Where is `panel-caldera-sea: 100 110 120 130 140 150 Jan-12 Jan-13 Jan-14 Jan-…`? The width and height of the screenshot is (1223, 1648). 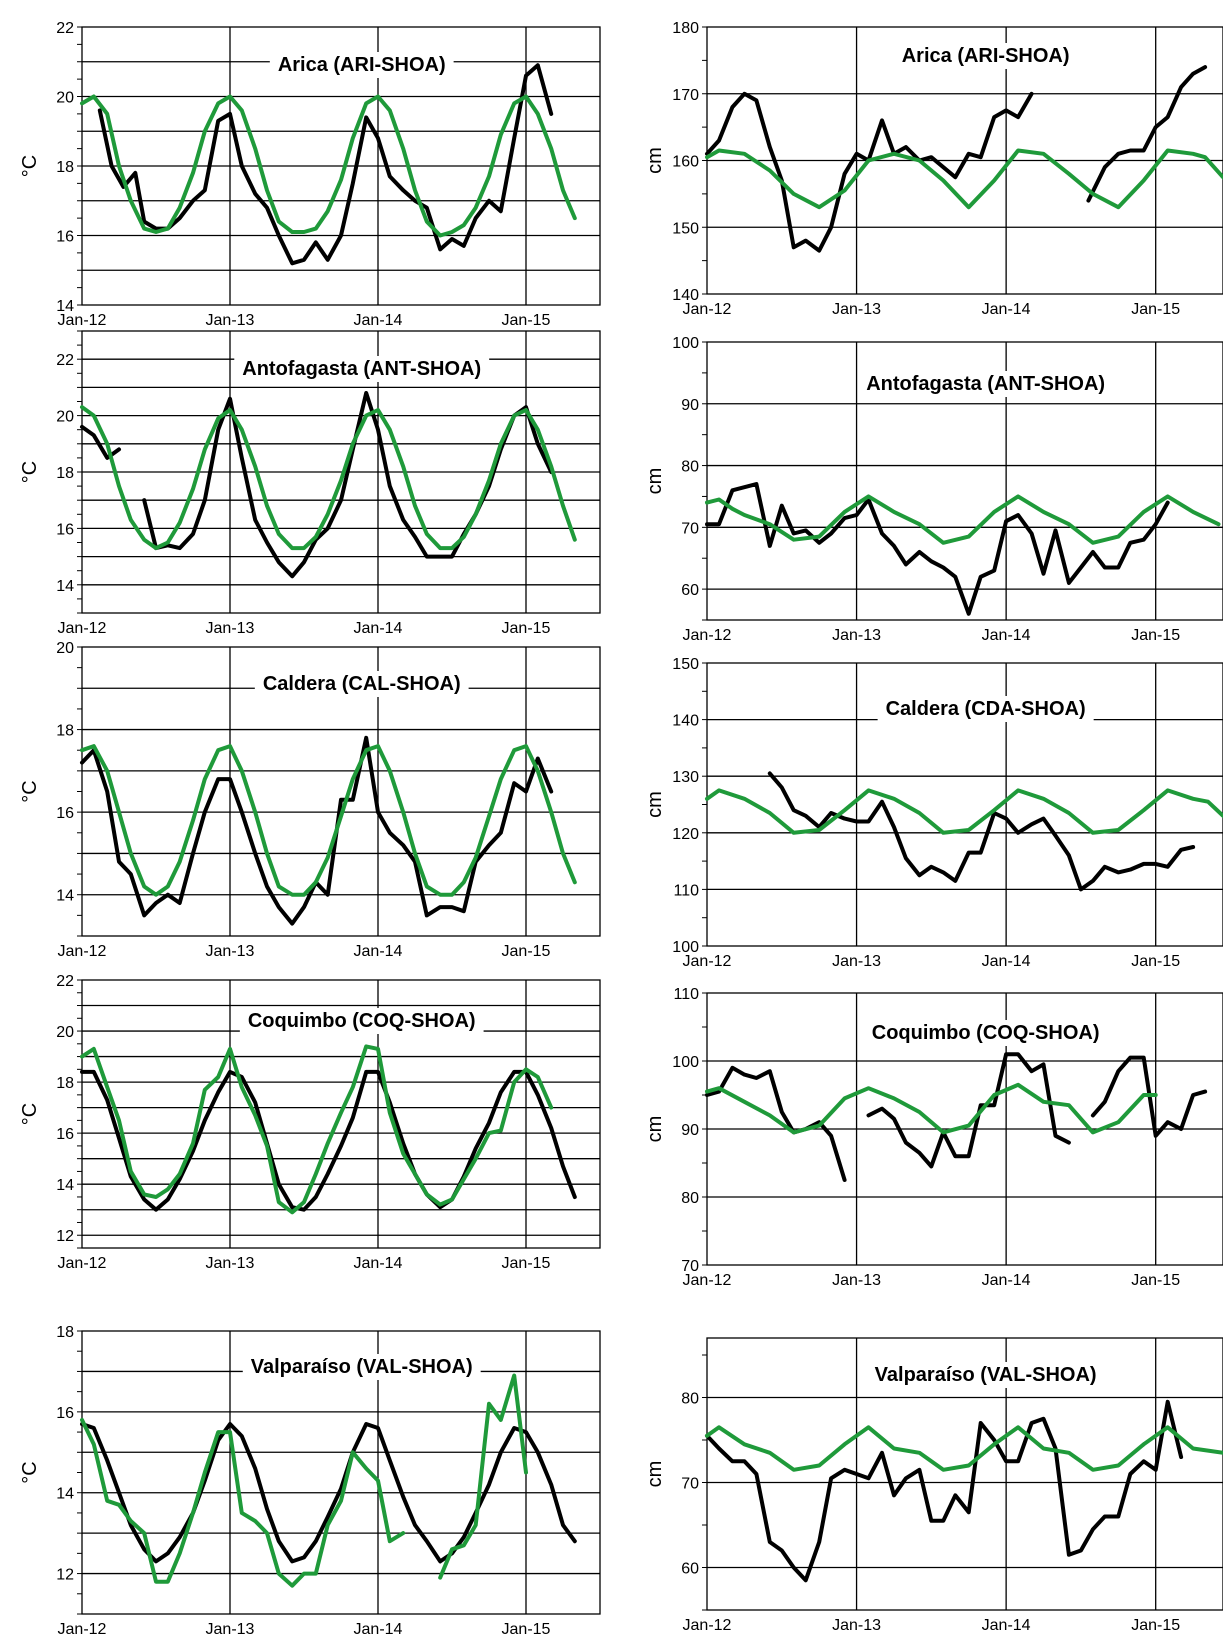
panel-caldera-sea: 100 110 120 130 140 150 Jan-12 Jan-13 Jan-14 Jan-… is located at coordinates (933, 813).